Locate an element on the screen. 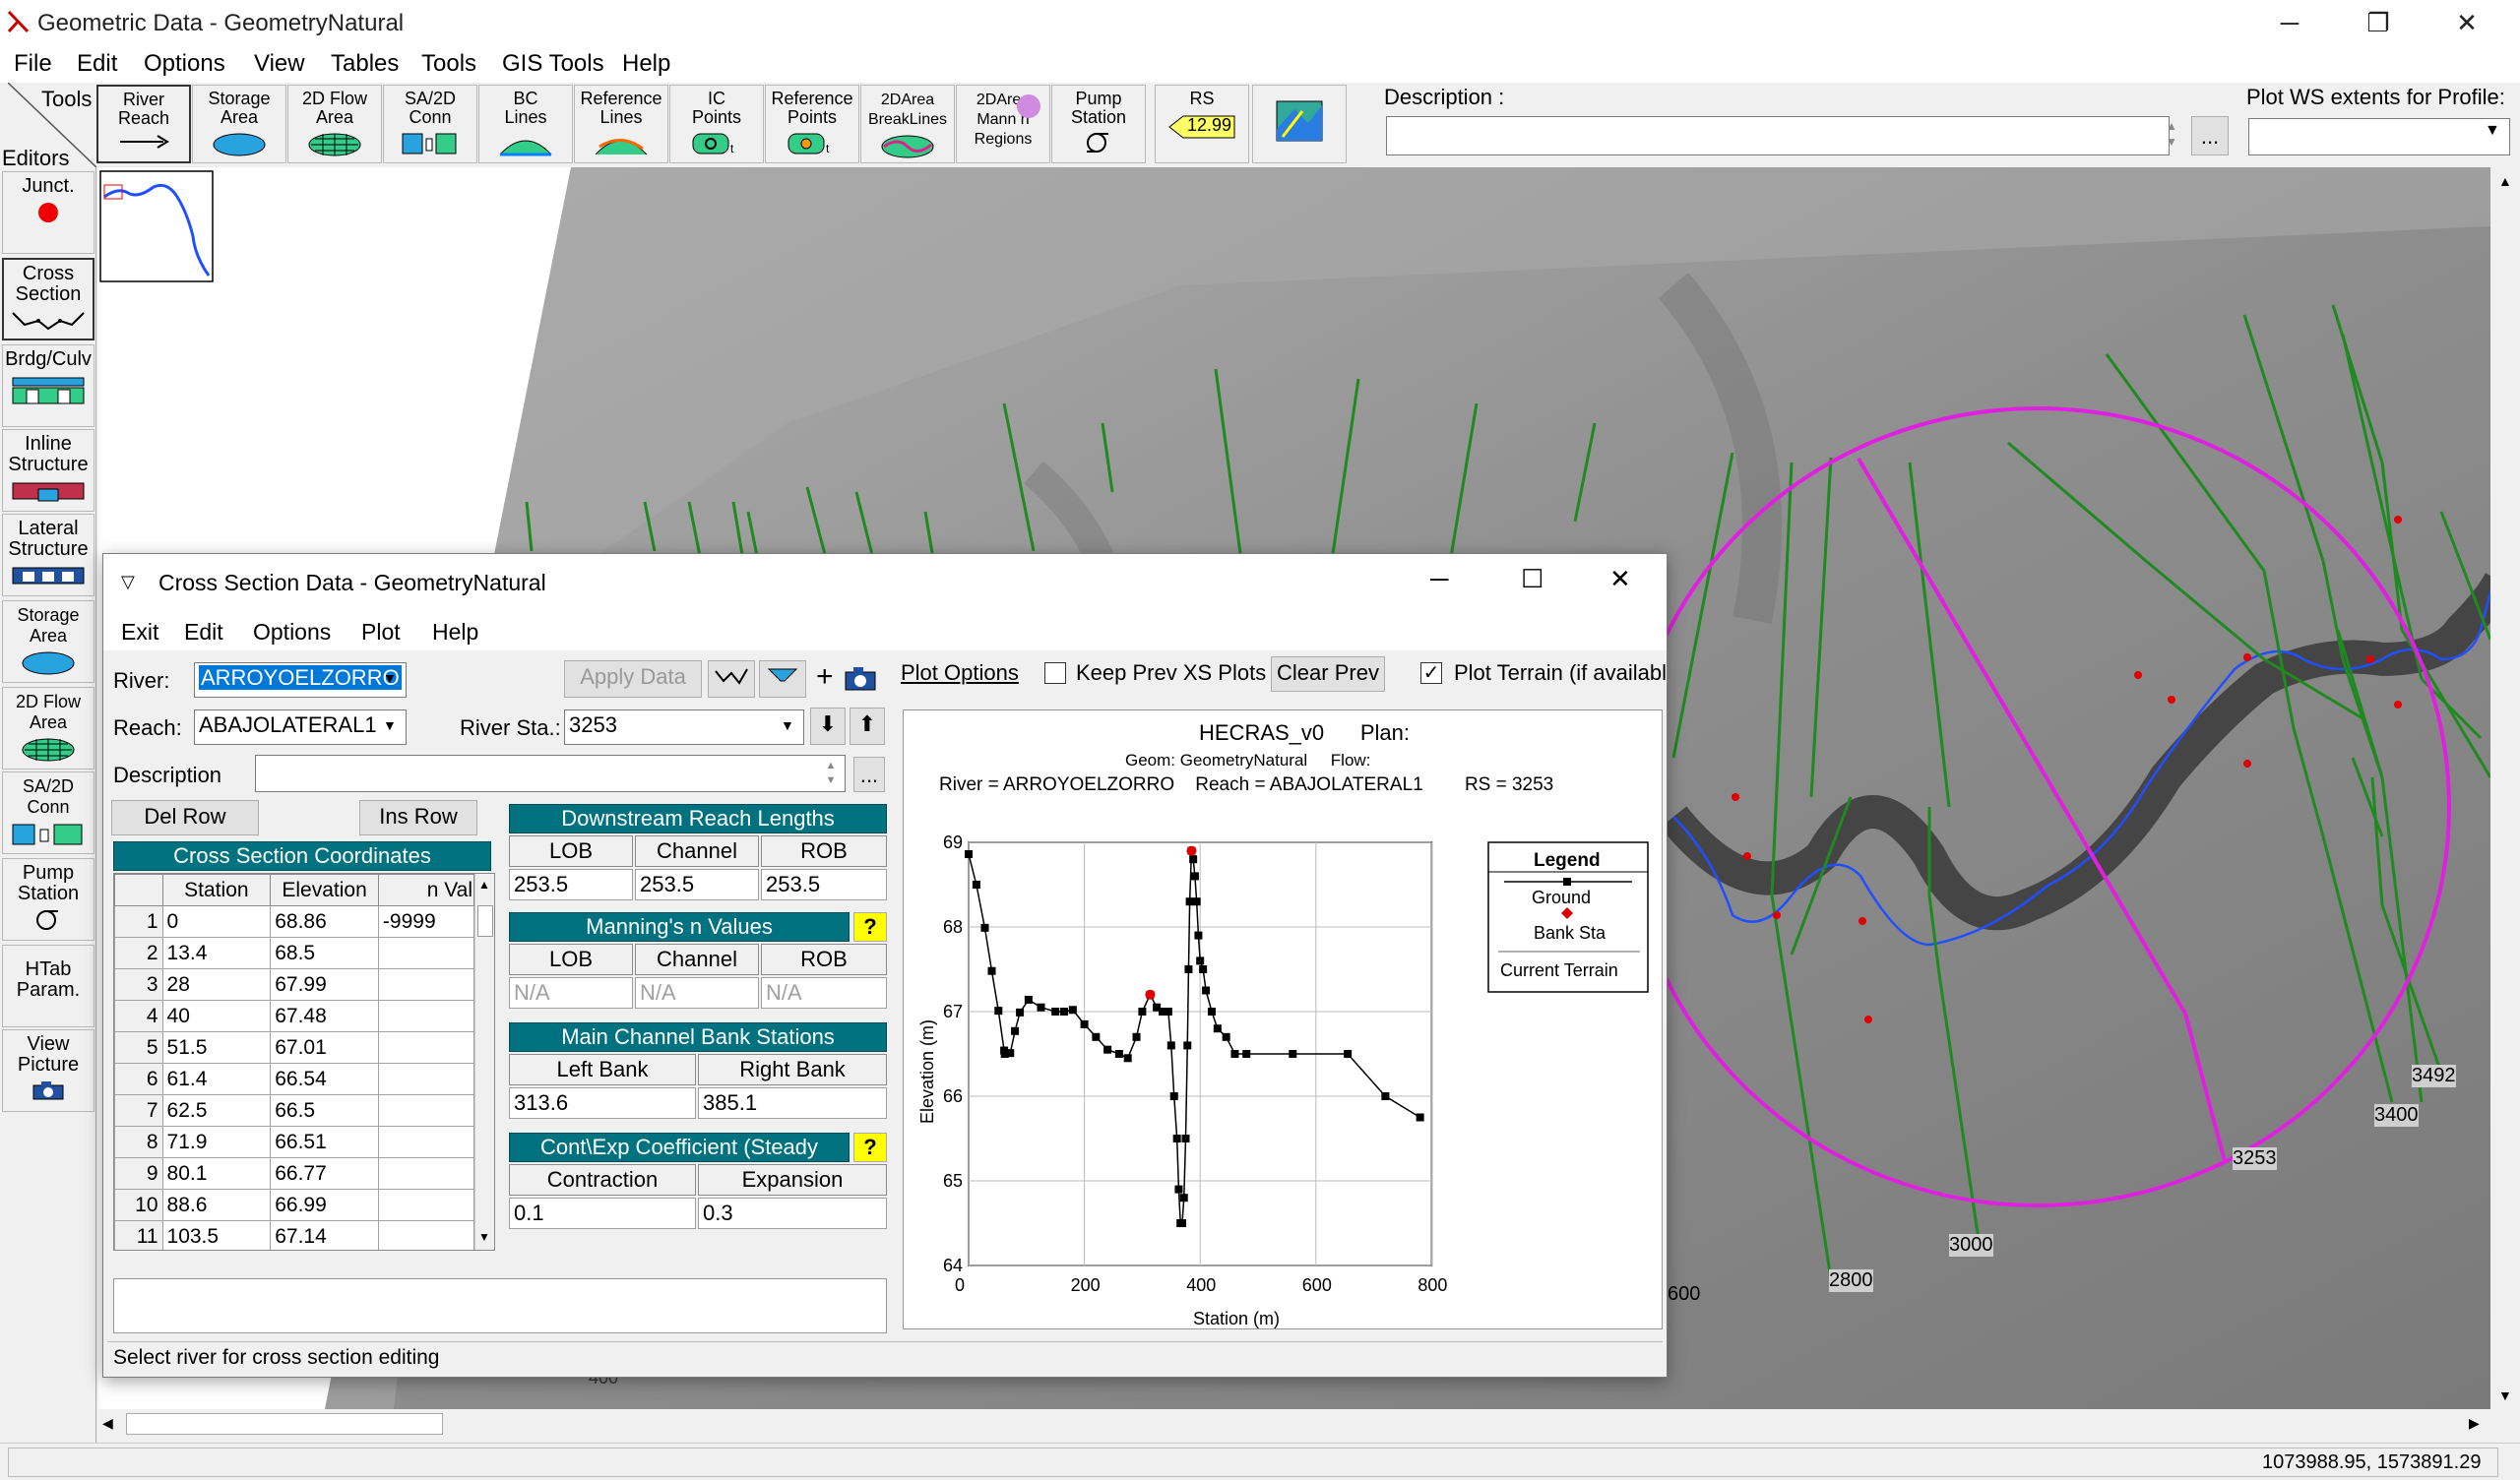  reach-select: ABAJOLATERAL1 is located at coordinates (300, 727).